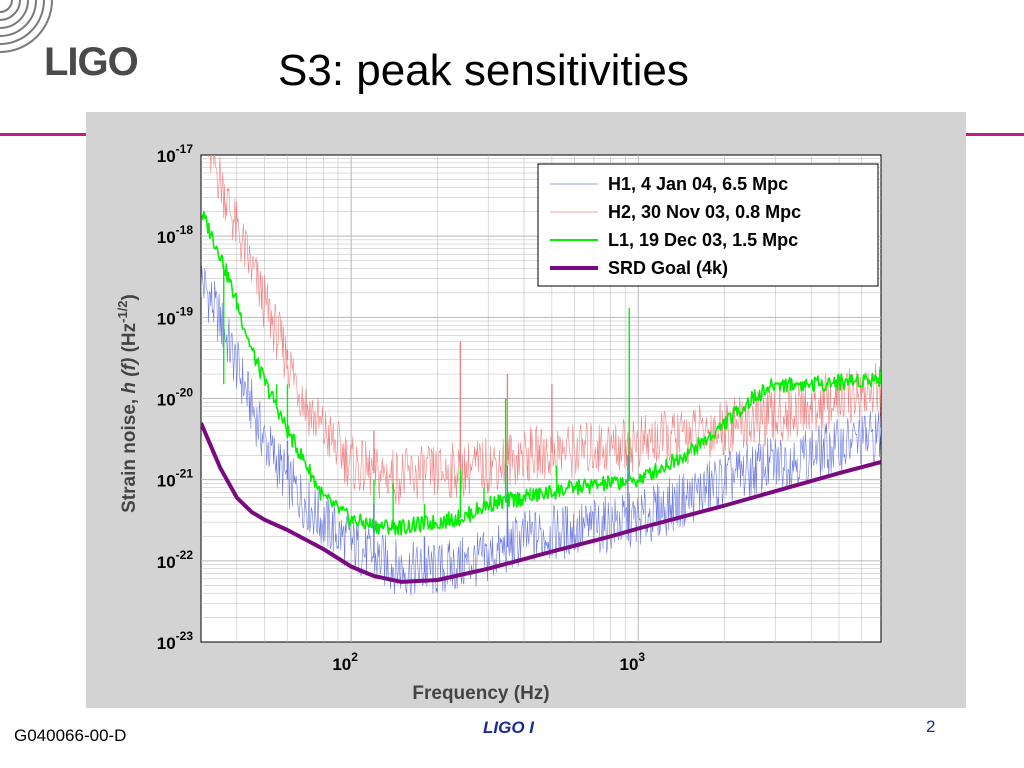 The image size is (1024, 768). Describe the element at coordinates (129, 297) in the screenshot. I see `y-label-close: )` at that location.